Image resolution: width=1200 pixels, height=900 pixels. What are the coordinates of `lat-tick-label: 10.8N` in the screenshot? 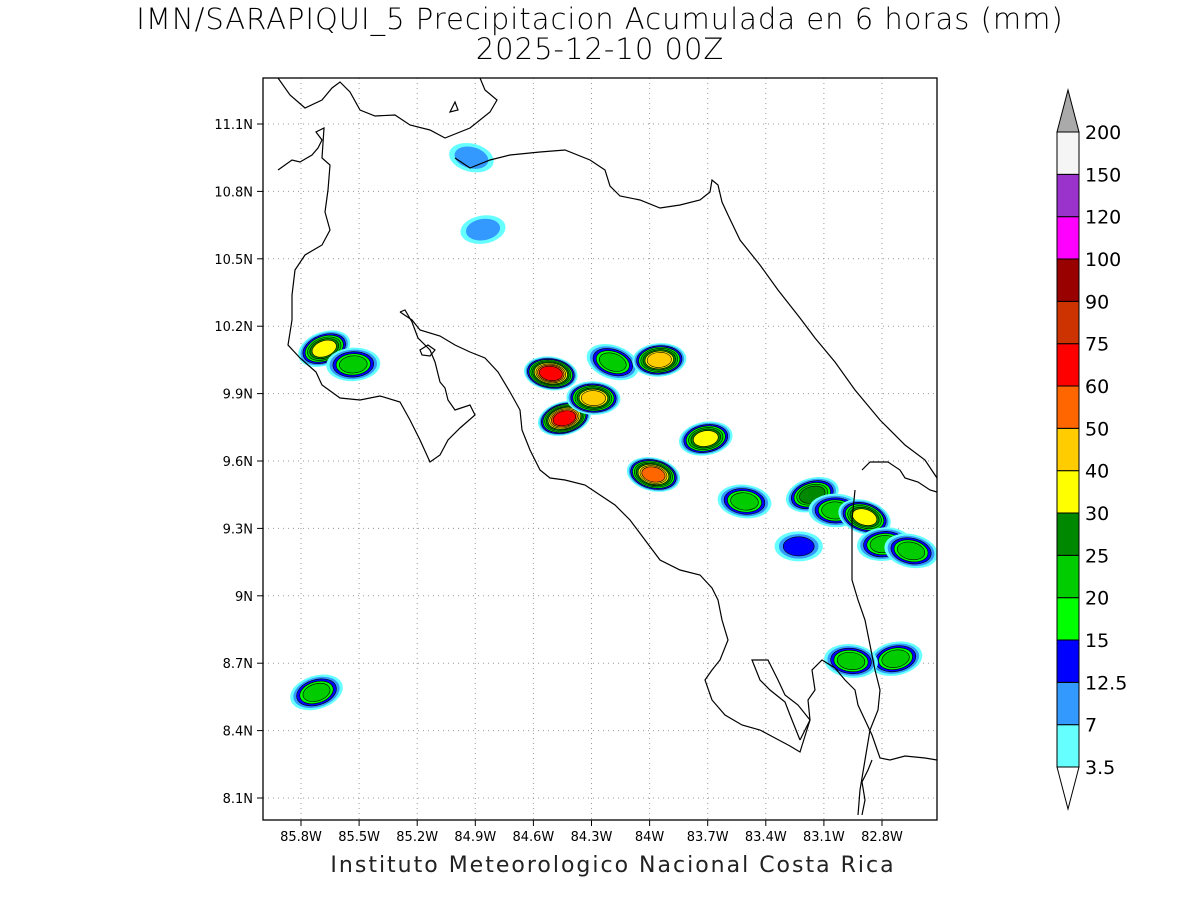 It's located at (233, 192).